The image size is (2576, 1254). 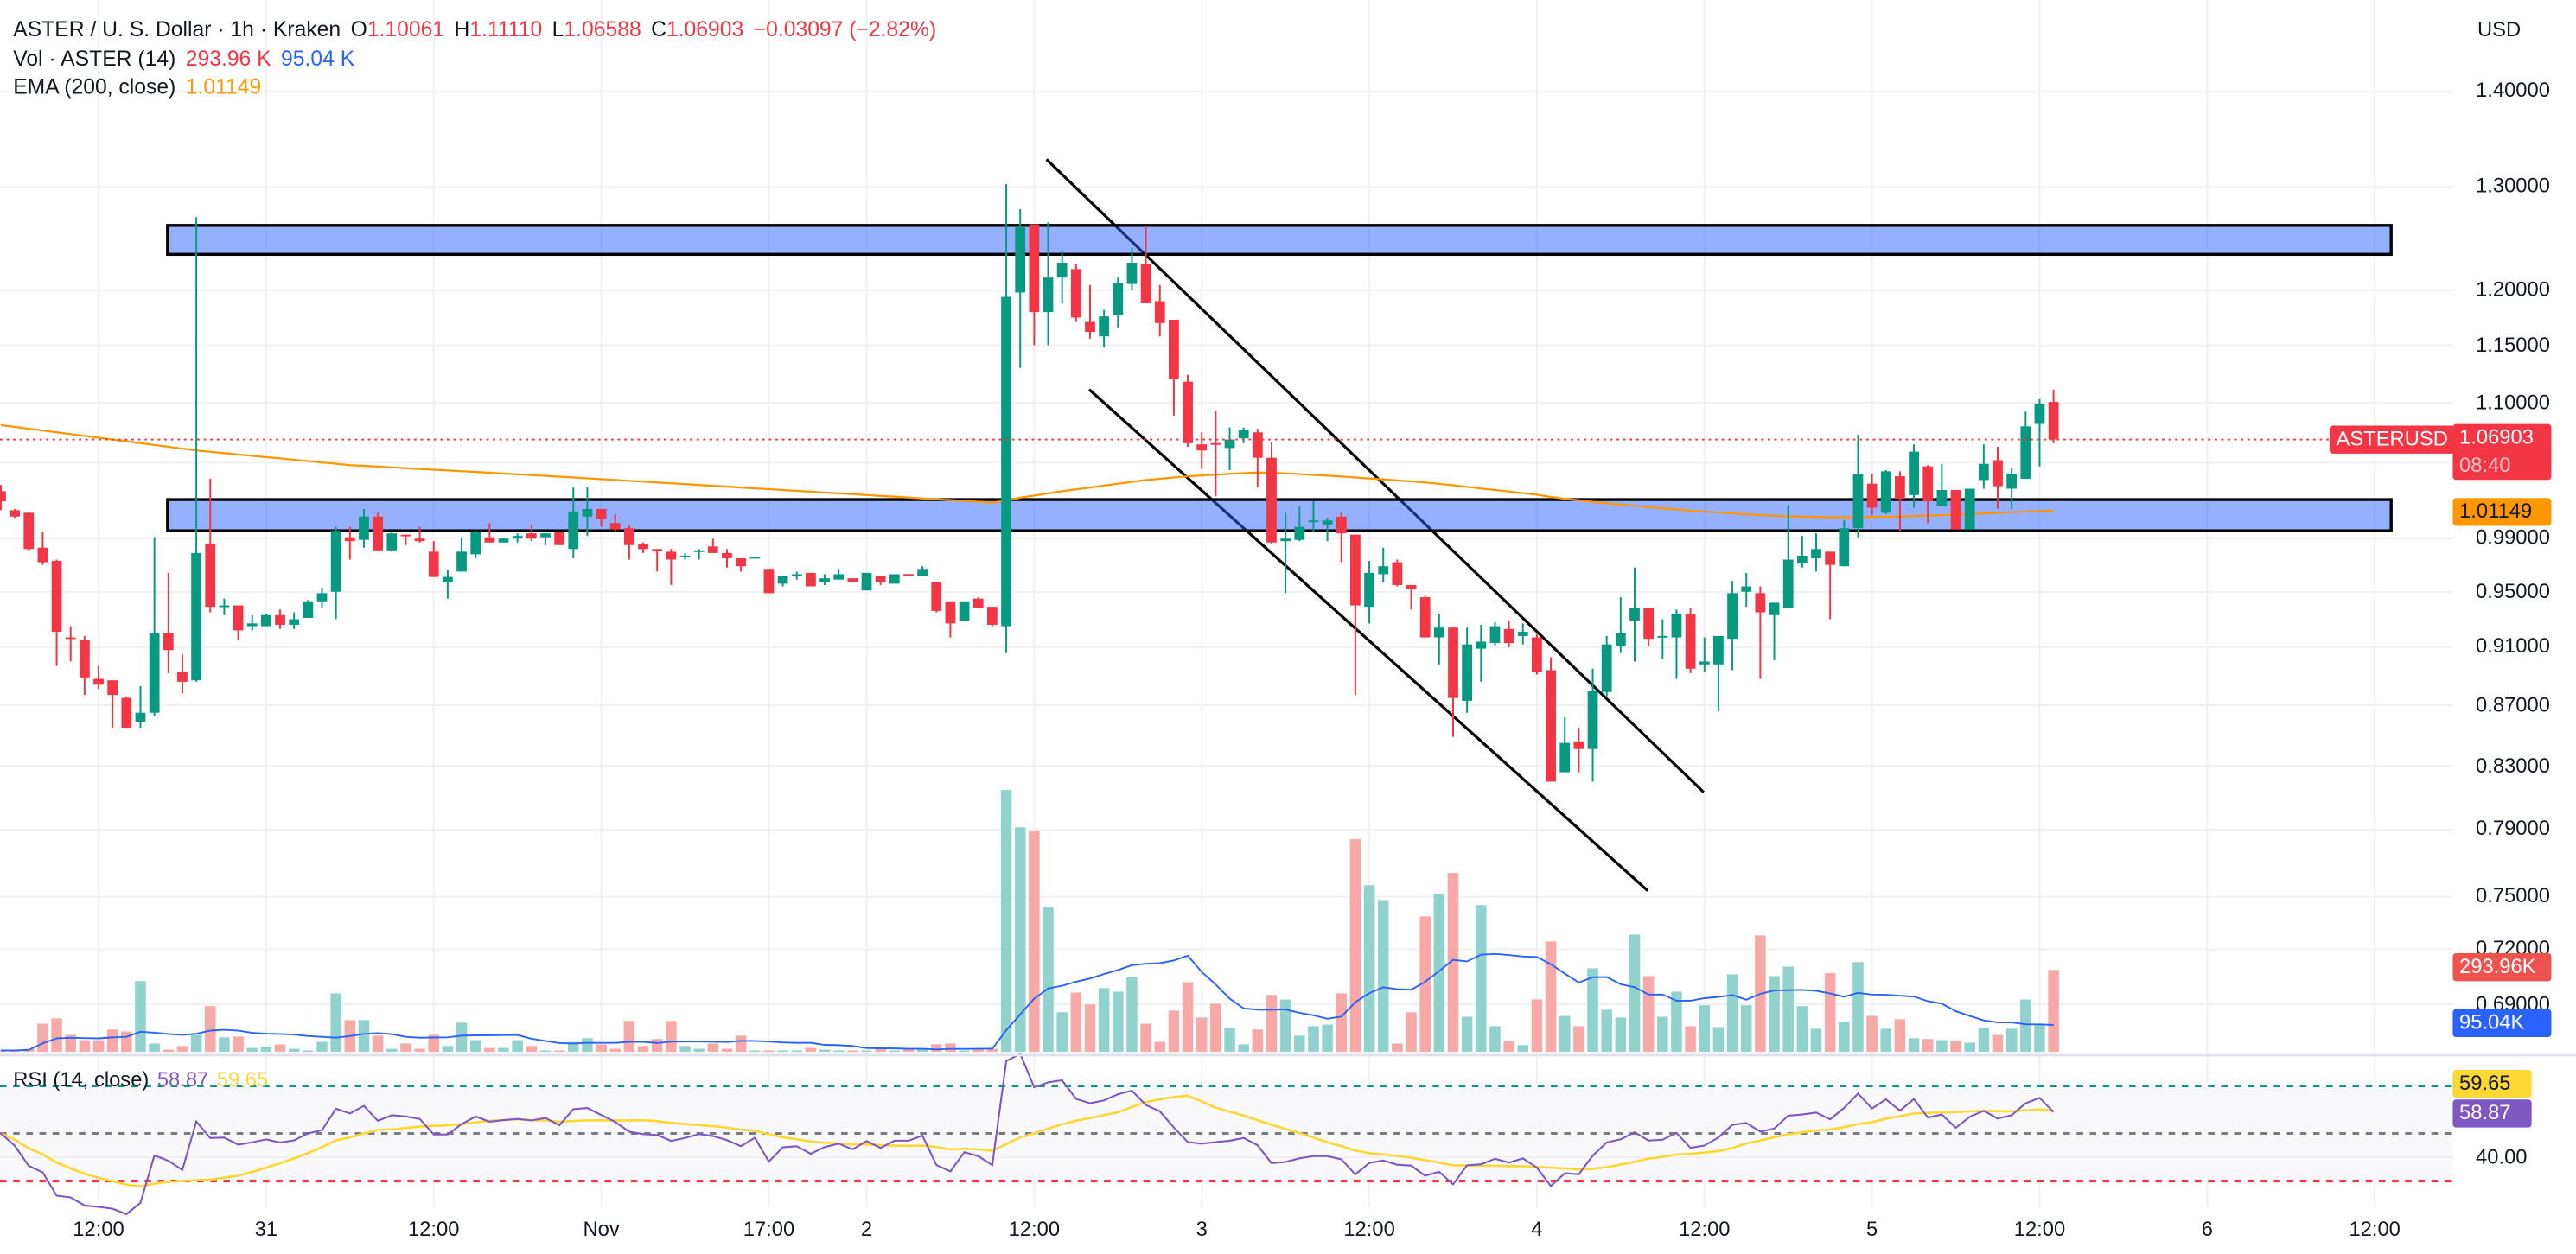 I want to click on trend-line-upper, so click(x=1375, y=475).